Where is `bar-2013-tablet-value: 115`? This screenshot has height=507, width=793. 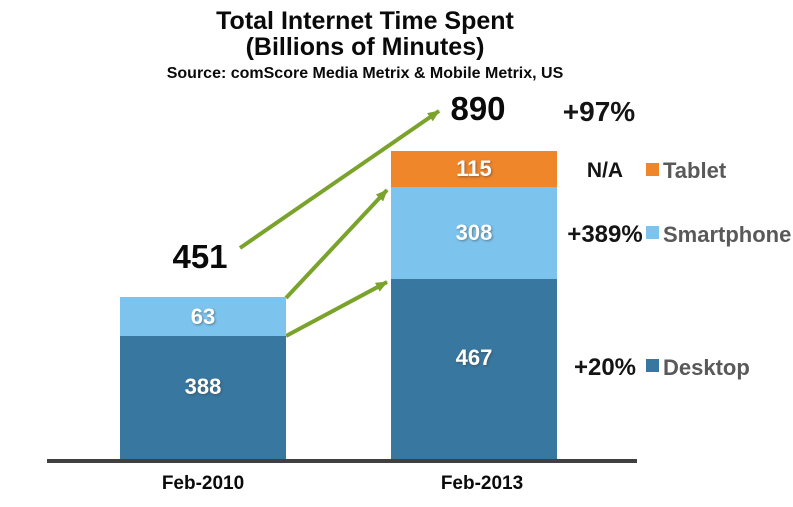 bar-2013-tablet-value: 115 is located at coordinates (474, 168).